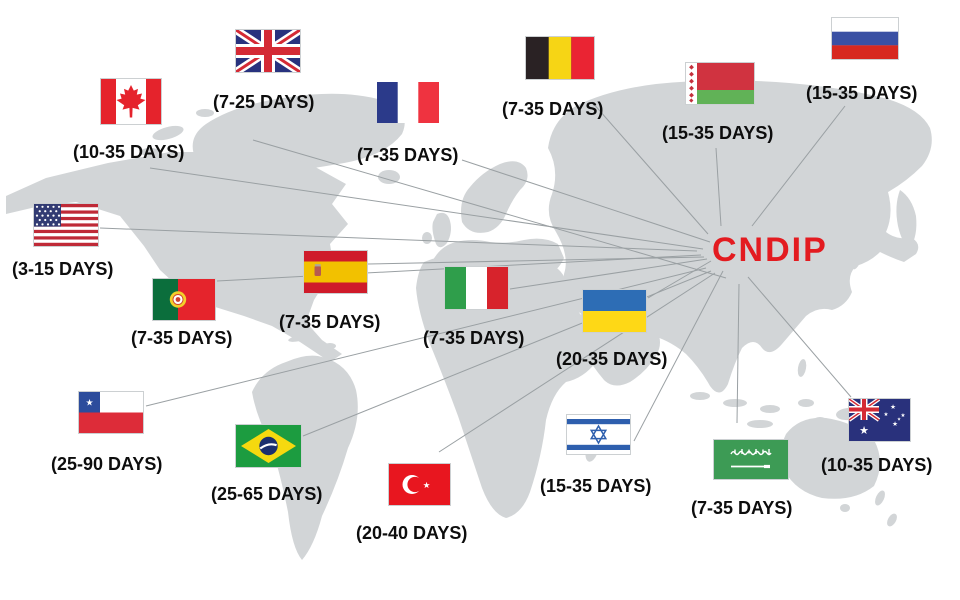 This screenshot has width=960, height=600. Describe the element at coordinates (612, 359) in the screenshot. I see `shipping-days-ukraine: (20-35 DAYS)` at that location.